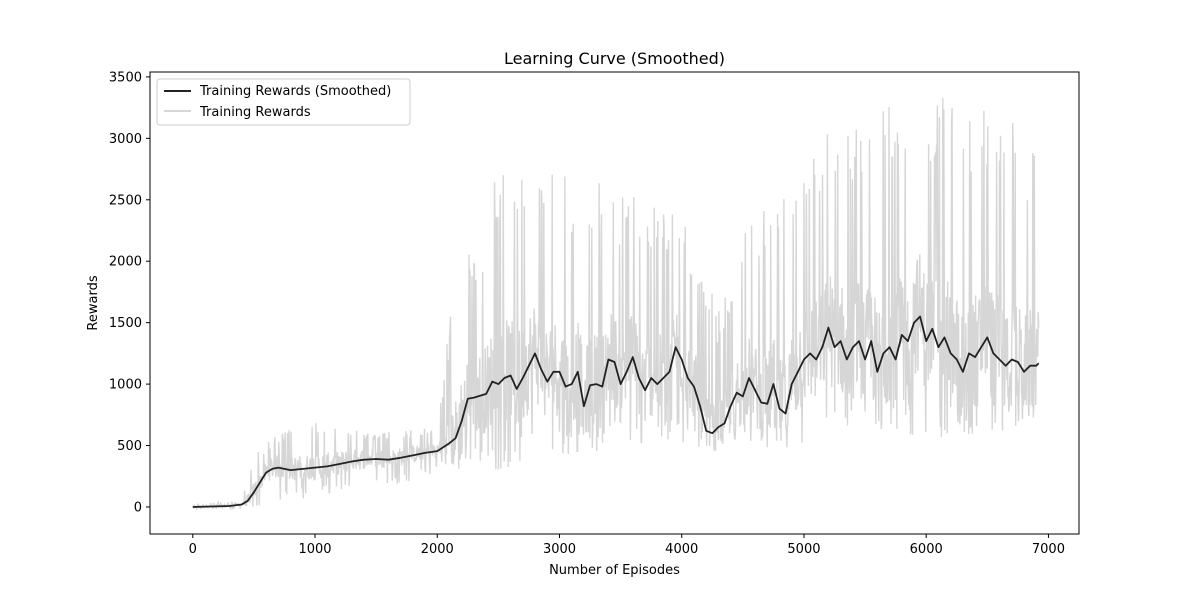 The width and height of the screenshot is (1200, 600). I want to click on y-tick-label: 0, so click(138, 507).